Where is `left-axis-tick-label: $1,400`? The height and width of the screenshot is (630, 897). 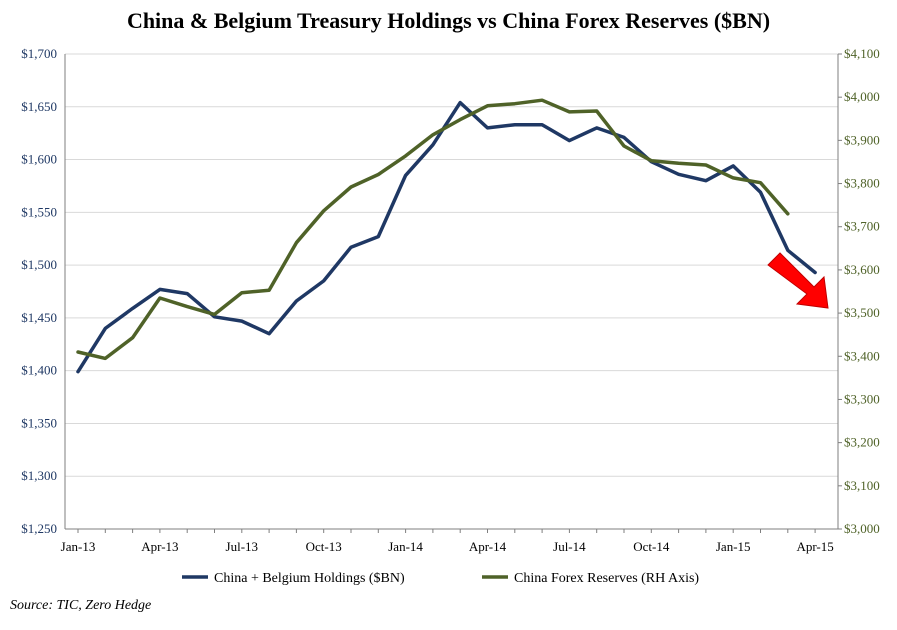 left-axis-tick-label: $1,400 is located at coordinates (39, 370).